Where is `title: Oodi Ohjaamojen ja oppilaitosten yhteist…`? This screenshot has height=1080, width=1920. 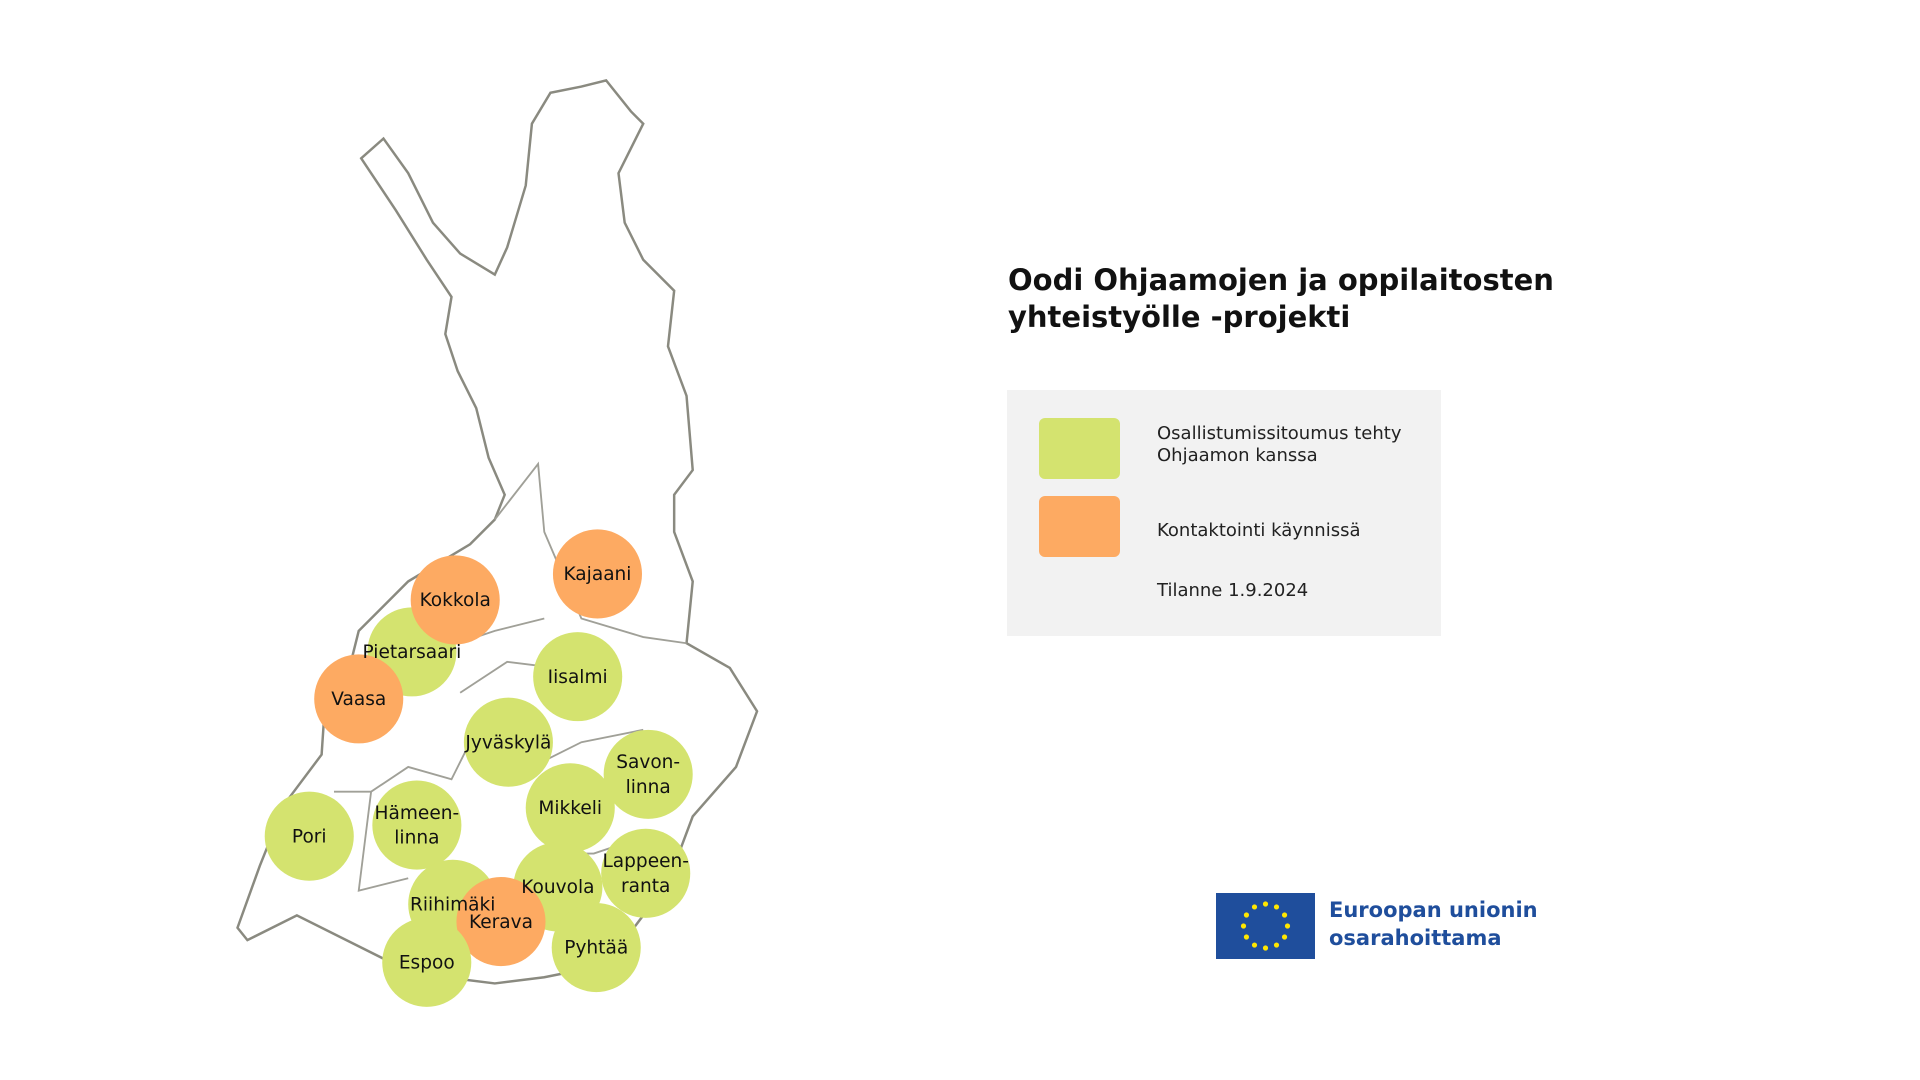
title: Oodi Ohjaamojen ja oppilaitosten yhteist… is located at coordinates (1281, 298).